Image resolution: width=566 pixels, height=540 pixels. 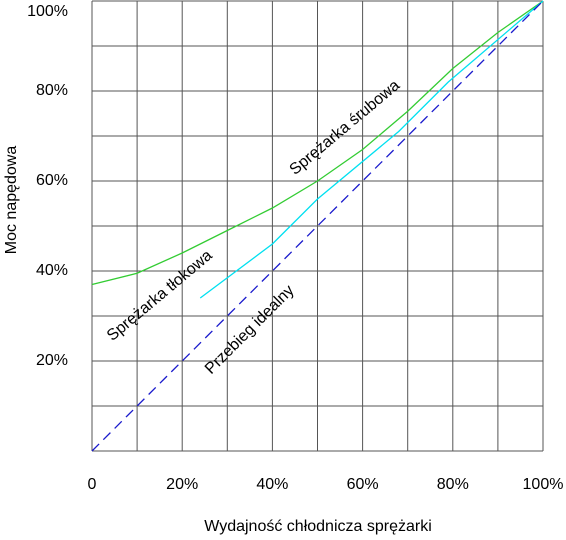 What do you see at coordinates (318, 526) in the screenshot?
I see `x-axis-label: Wydajność chłodnicza sprężarki` at bounding box center [318, 526].